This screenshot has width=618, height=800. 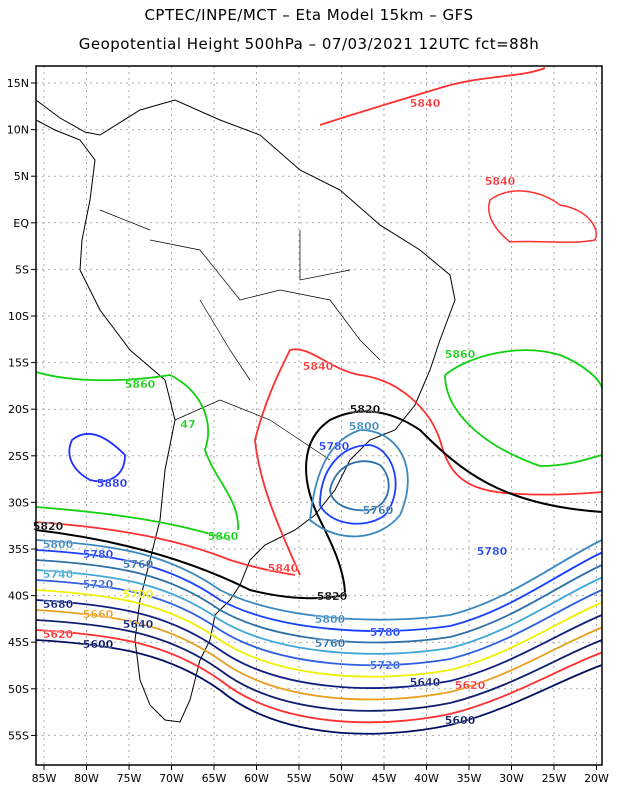 I want to click on lon-tick-label: 65W, so click(x=214, y=778).